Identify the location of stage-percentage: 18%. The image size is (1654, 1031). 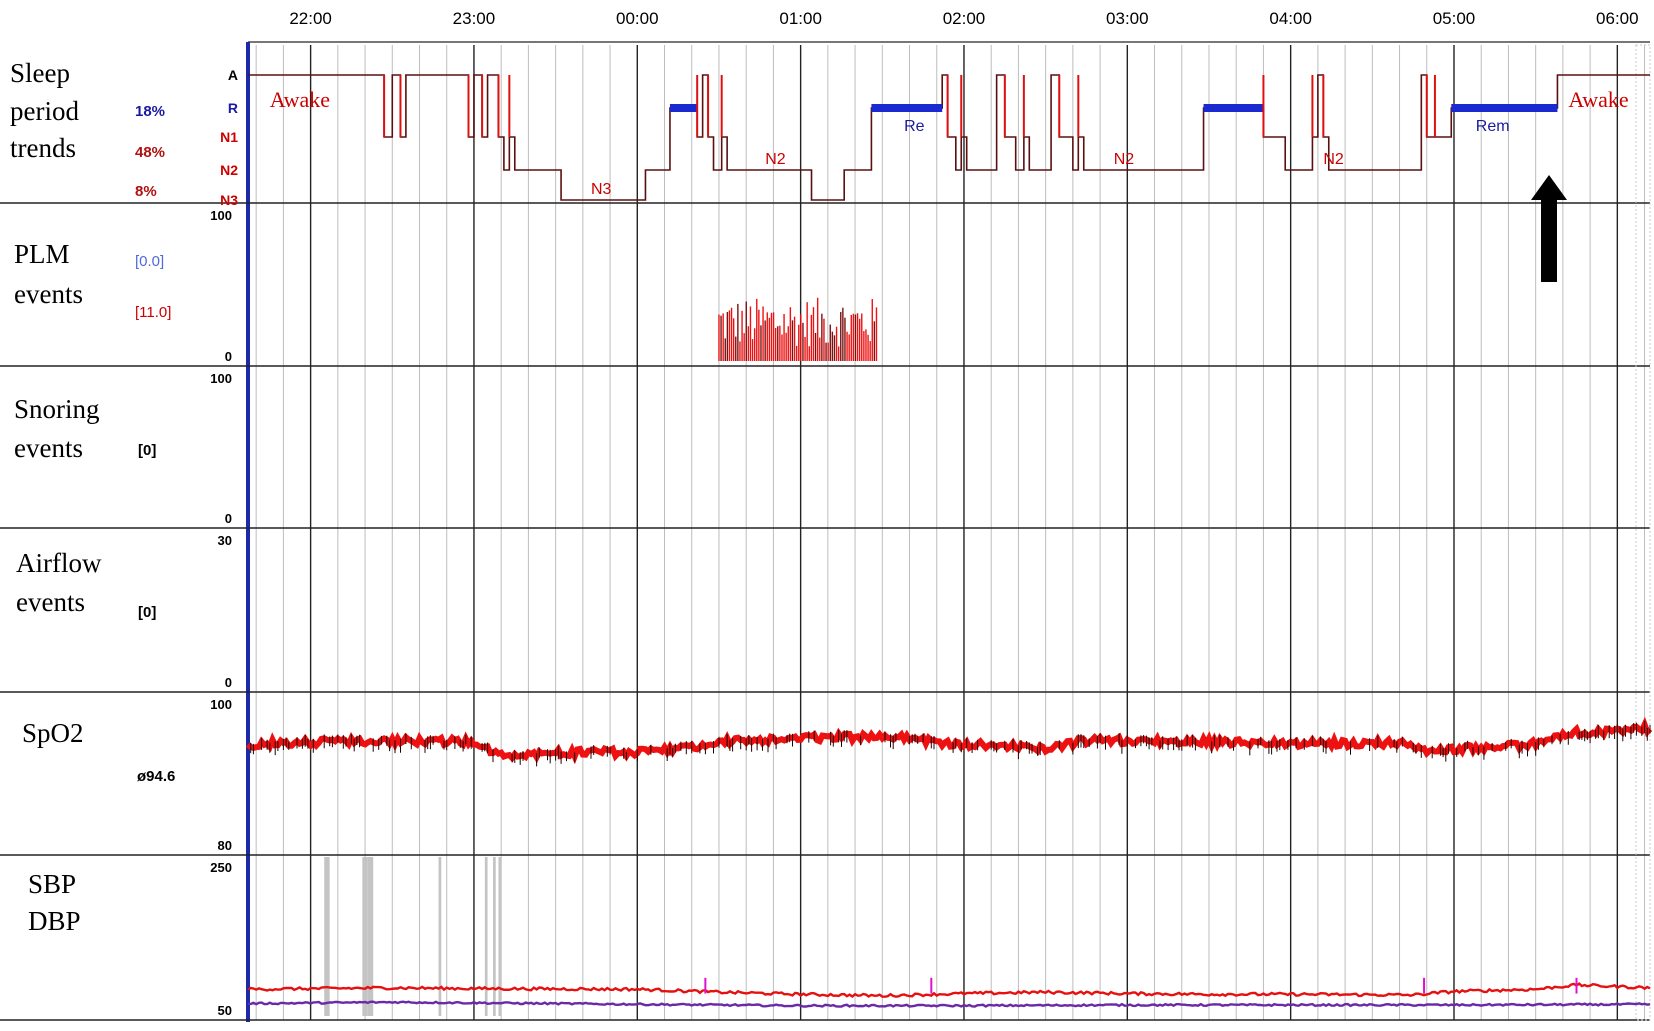
(150, 111).